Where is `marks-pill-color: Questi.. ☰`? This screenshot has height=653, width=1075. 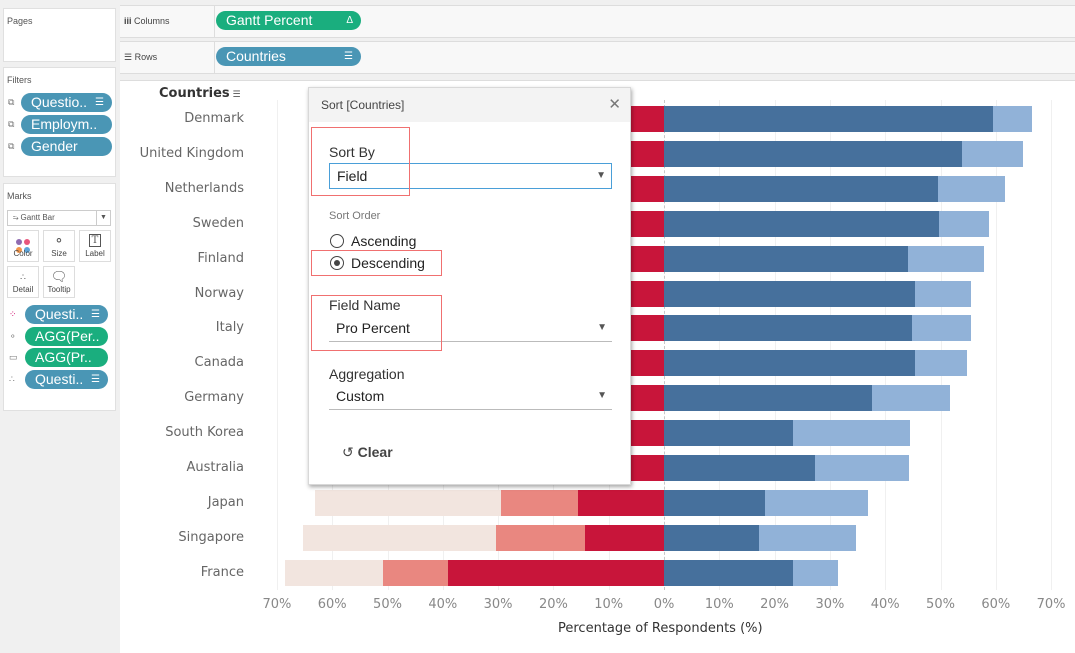
marks-pill-color: Questi.. ☰ is located at coordinates (66, 314).